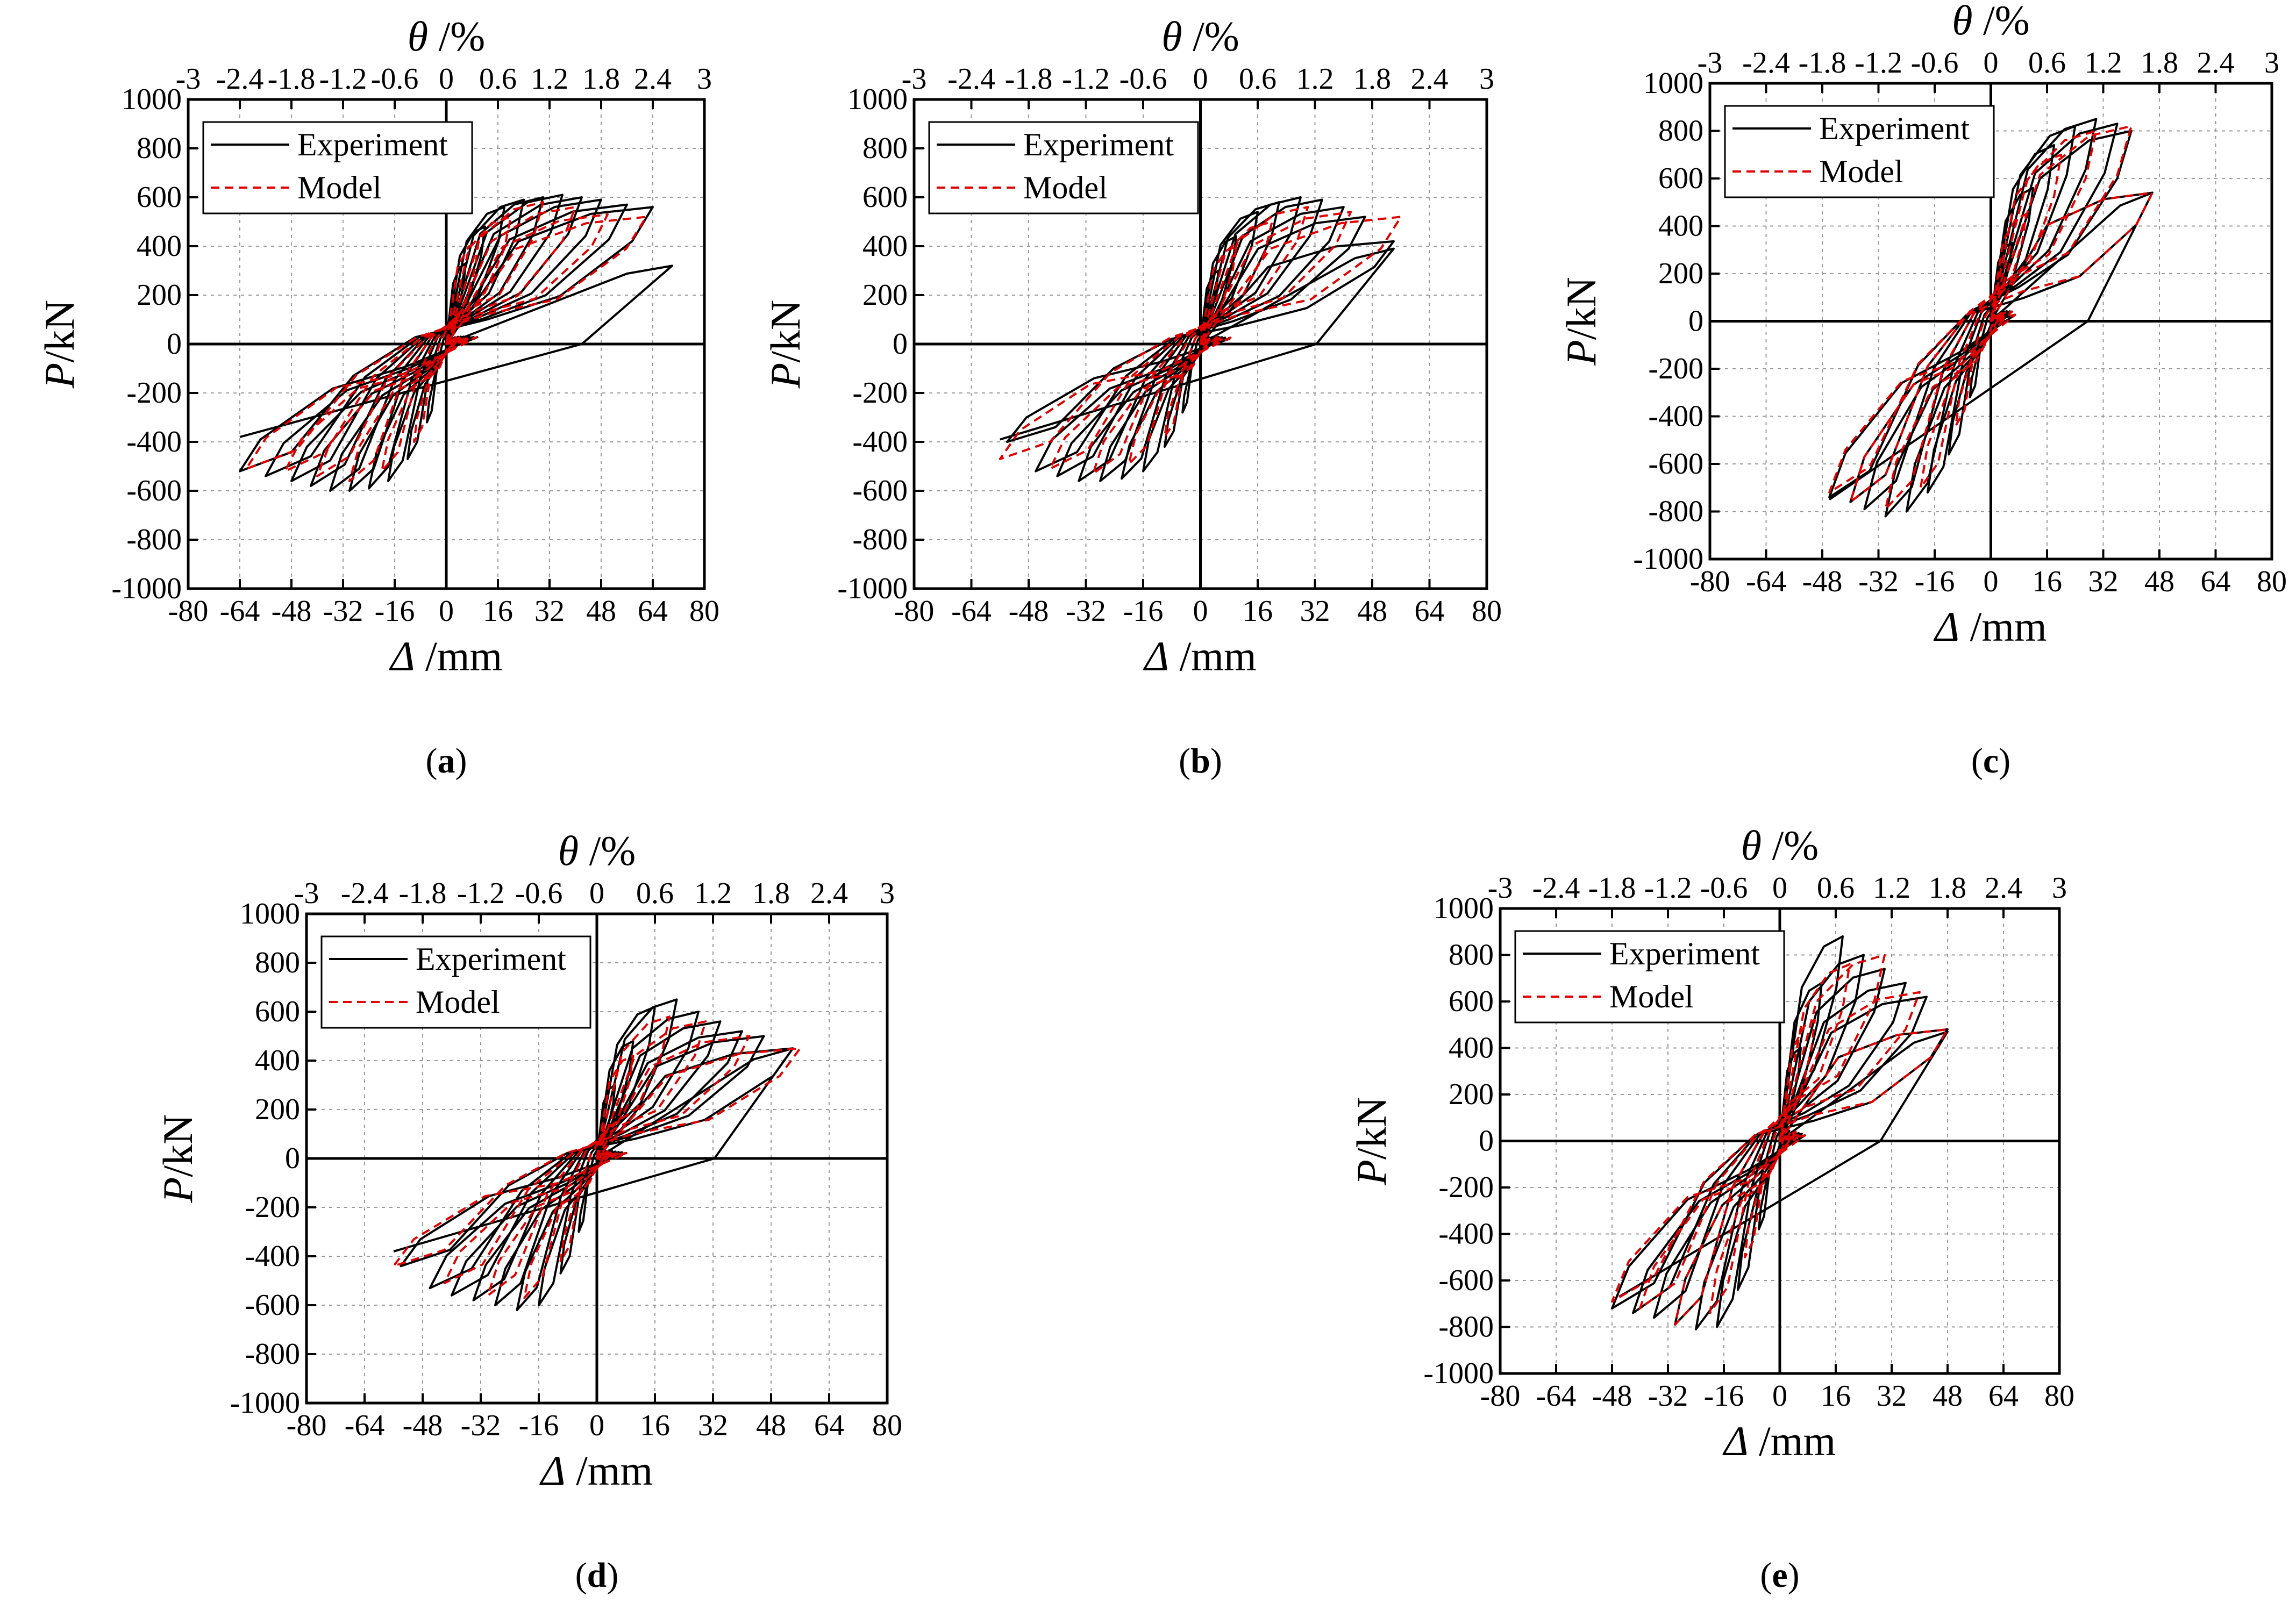 The width and height of the screenshot is (2296, 1603). I want to click on top-tick-label: 1.8, so click(601, 79).